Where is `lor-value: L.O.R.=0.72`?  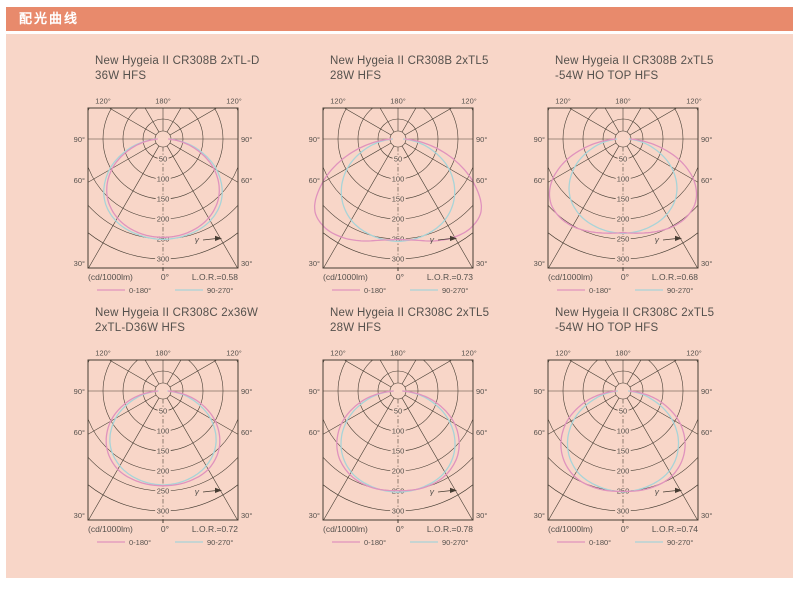 lor-value: L.O.R.=0.72 is located at coordinates (215, 529).